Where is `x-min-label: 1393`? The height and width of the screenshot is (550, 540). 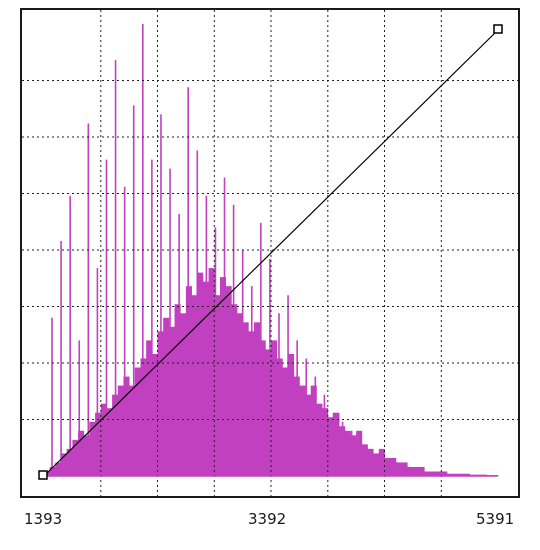
x-min-label: 1393 is located at coordinates (43, 519).